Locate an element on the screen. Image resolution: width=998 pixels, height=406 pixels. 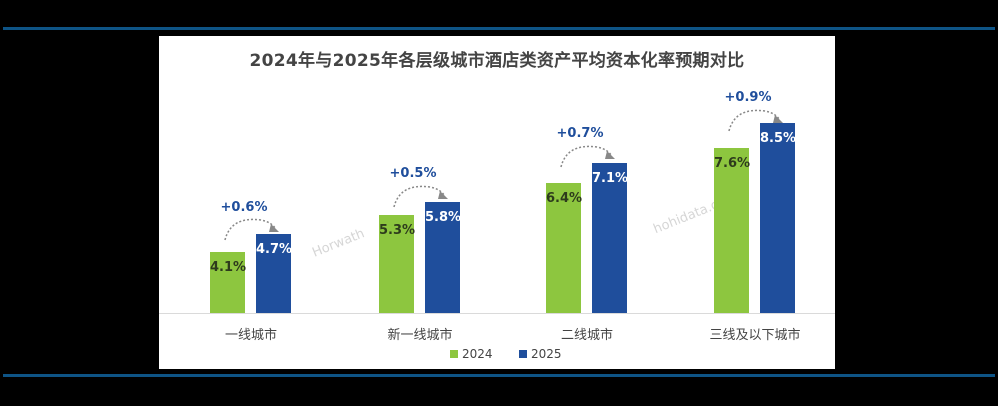
category-newtier1: 新一线城市 is located at coordinates (420, 335).